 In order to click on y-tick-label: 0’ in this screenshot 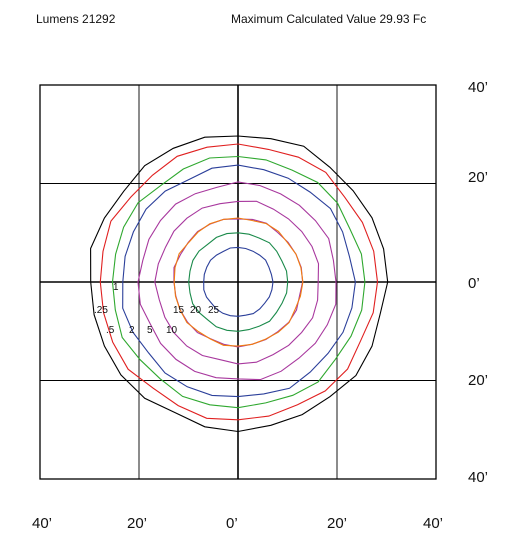, I will do `click(474, 283)`.